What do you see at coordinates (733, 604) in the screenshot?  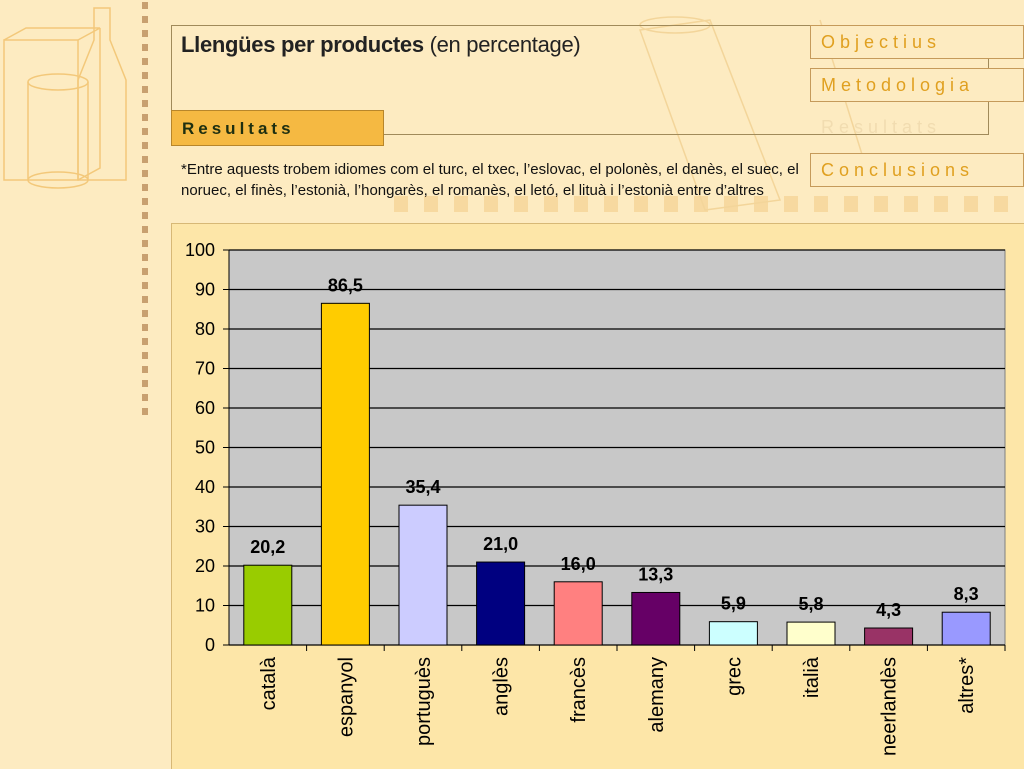 I see `value-label-6: 5,9` at bounding box center [733, 604].